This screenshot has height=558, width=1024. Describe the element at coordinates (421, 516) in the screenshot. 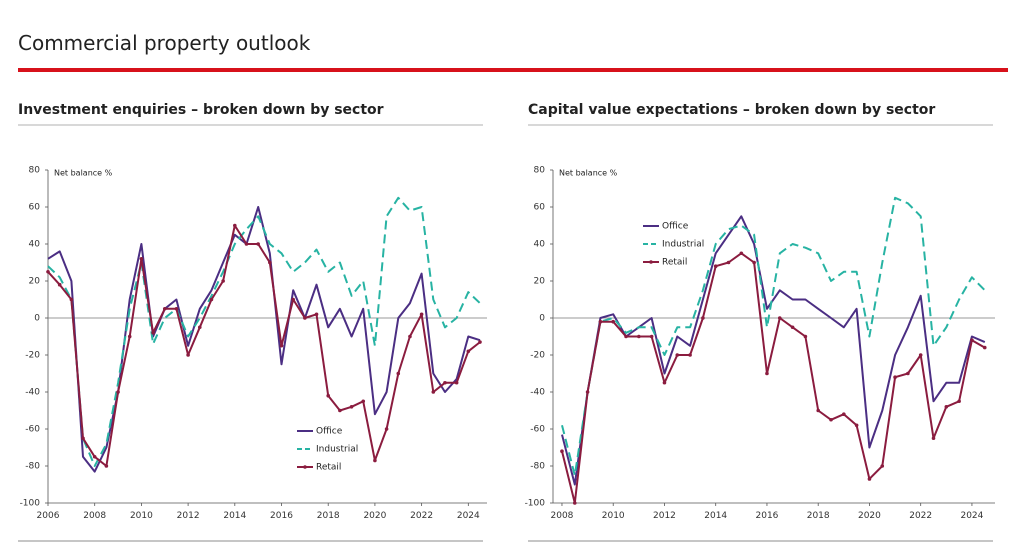

I see `x-tick-label: 2022` at that location.